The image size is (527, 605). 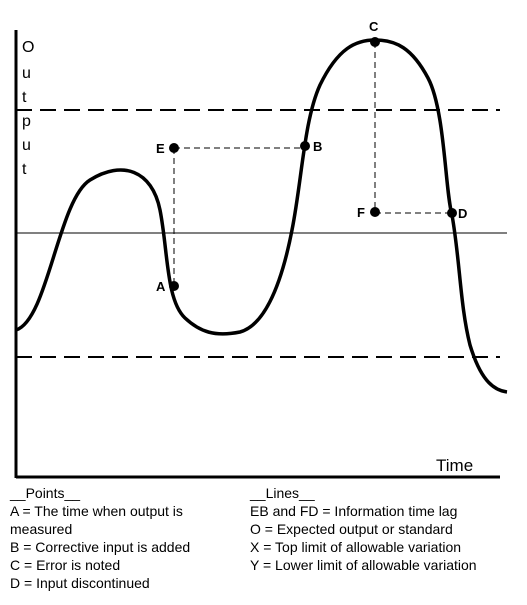 I want to click on point-e-label: E, so click(x=160, y=148).